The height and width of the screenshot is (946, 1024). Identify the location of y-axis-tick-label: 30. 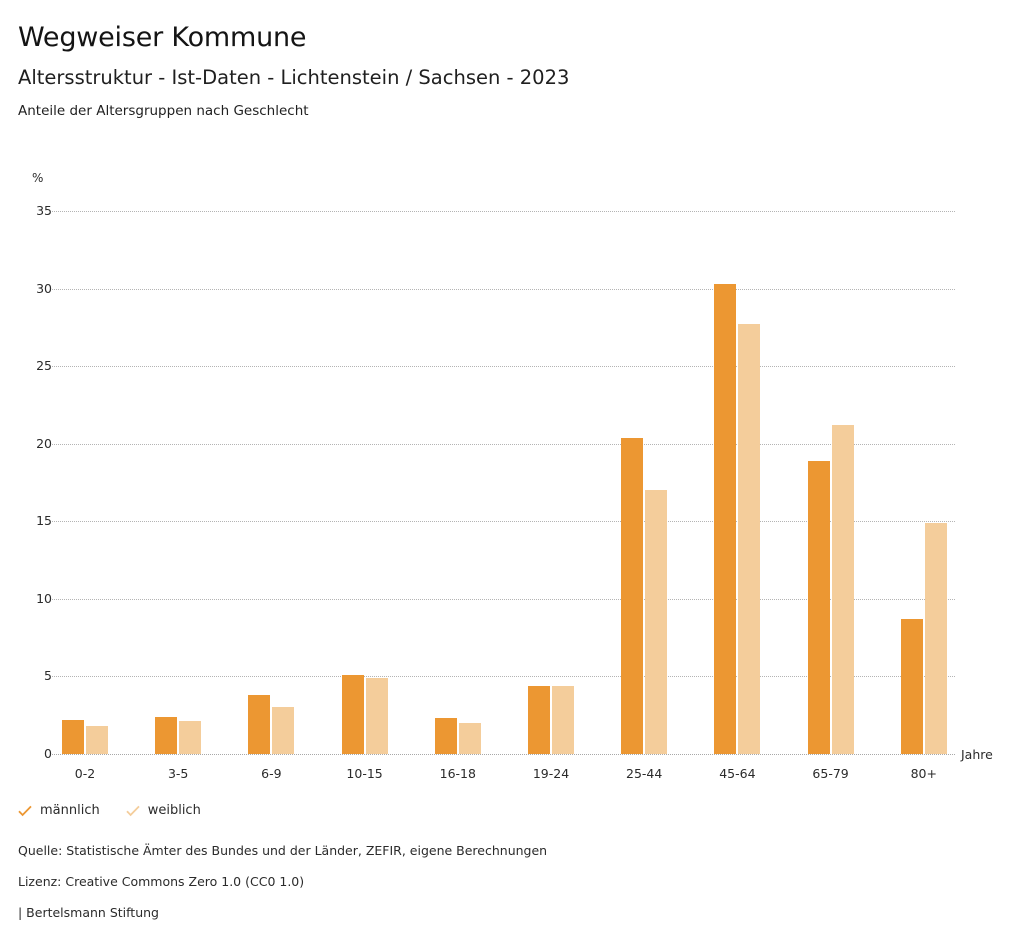
(44, 288).